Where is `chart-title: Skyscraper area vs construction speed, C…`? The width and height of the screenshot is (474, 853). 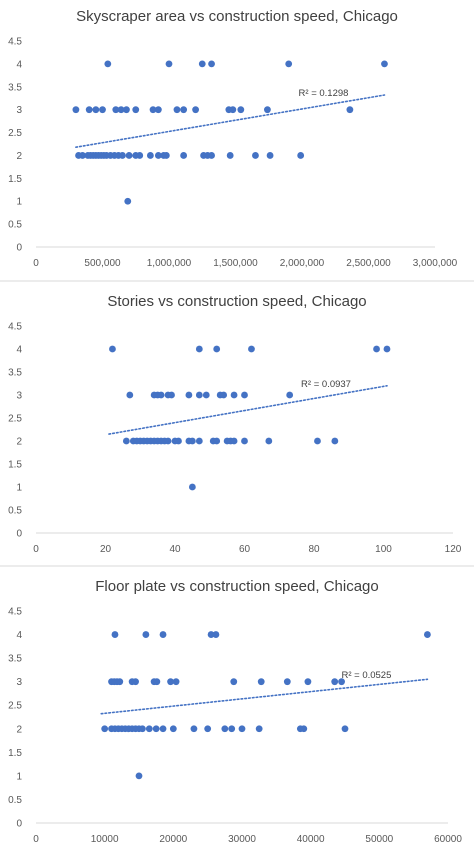 chart-title: Skyscraper area vs construction speed, C… is located at coordinates (237, 16).